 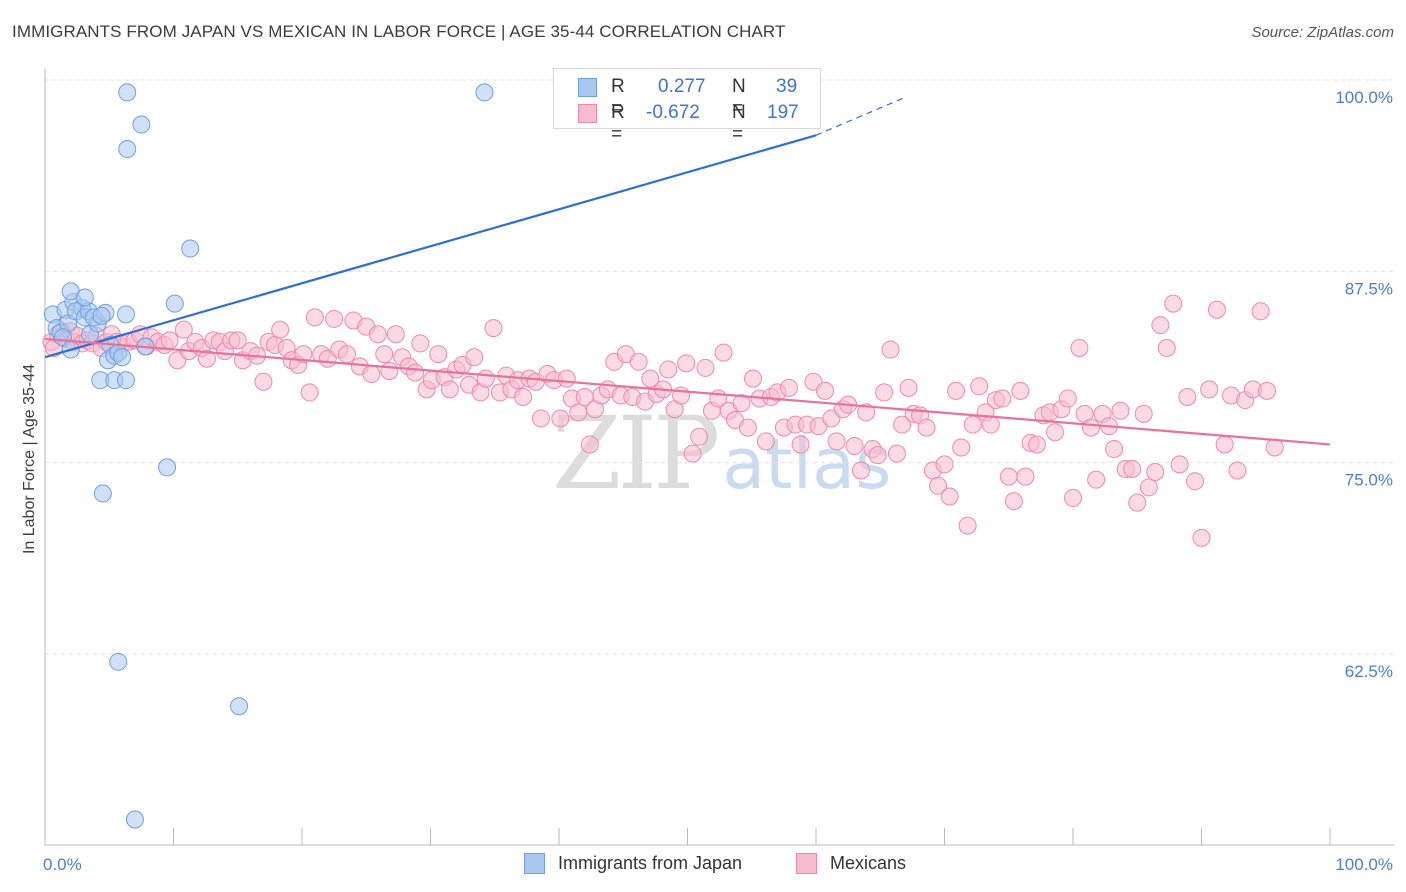 What do you see at coordinates (783, 112) in the screenshot?
I see `legend-n-value: 197` at bounding box center [783, 112].